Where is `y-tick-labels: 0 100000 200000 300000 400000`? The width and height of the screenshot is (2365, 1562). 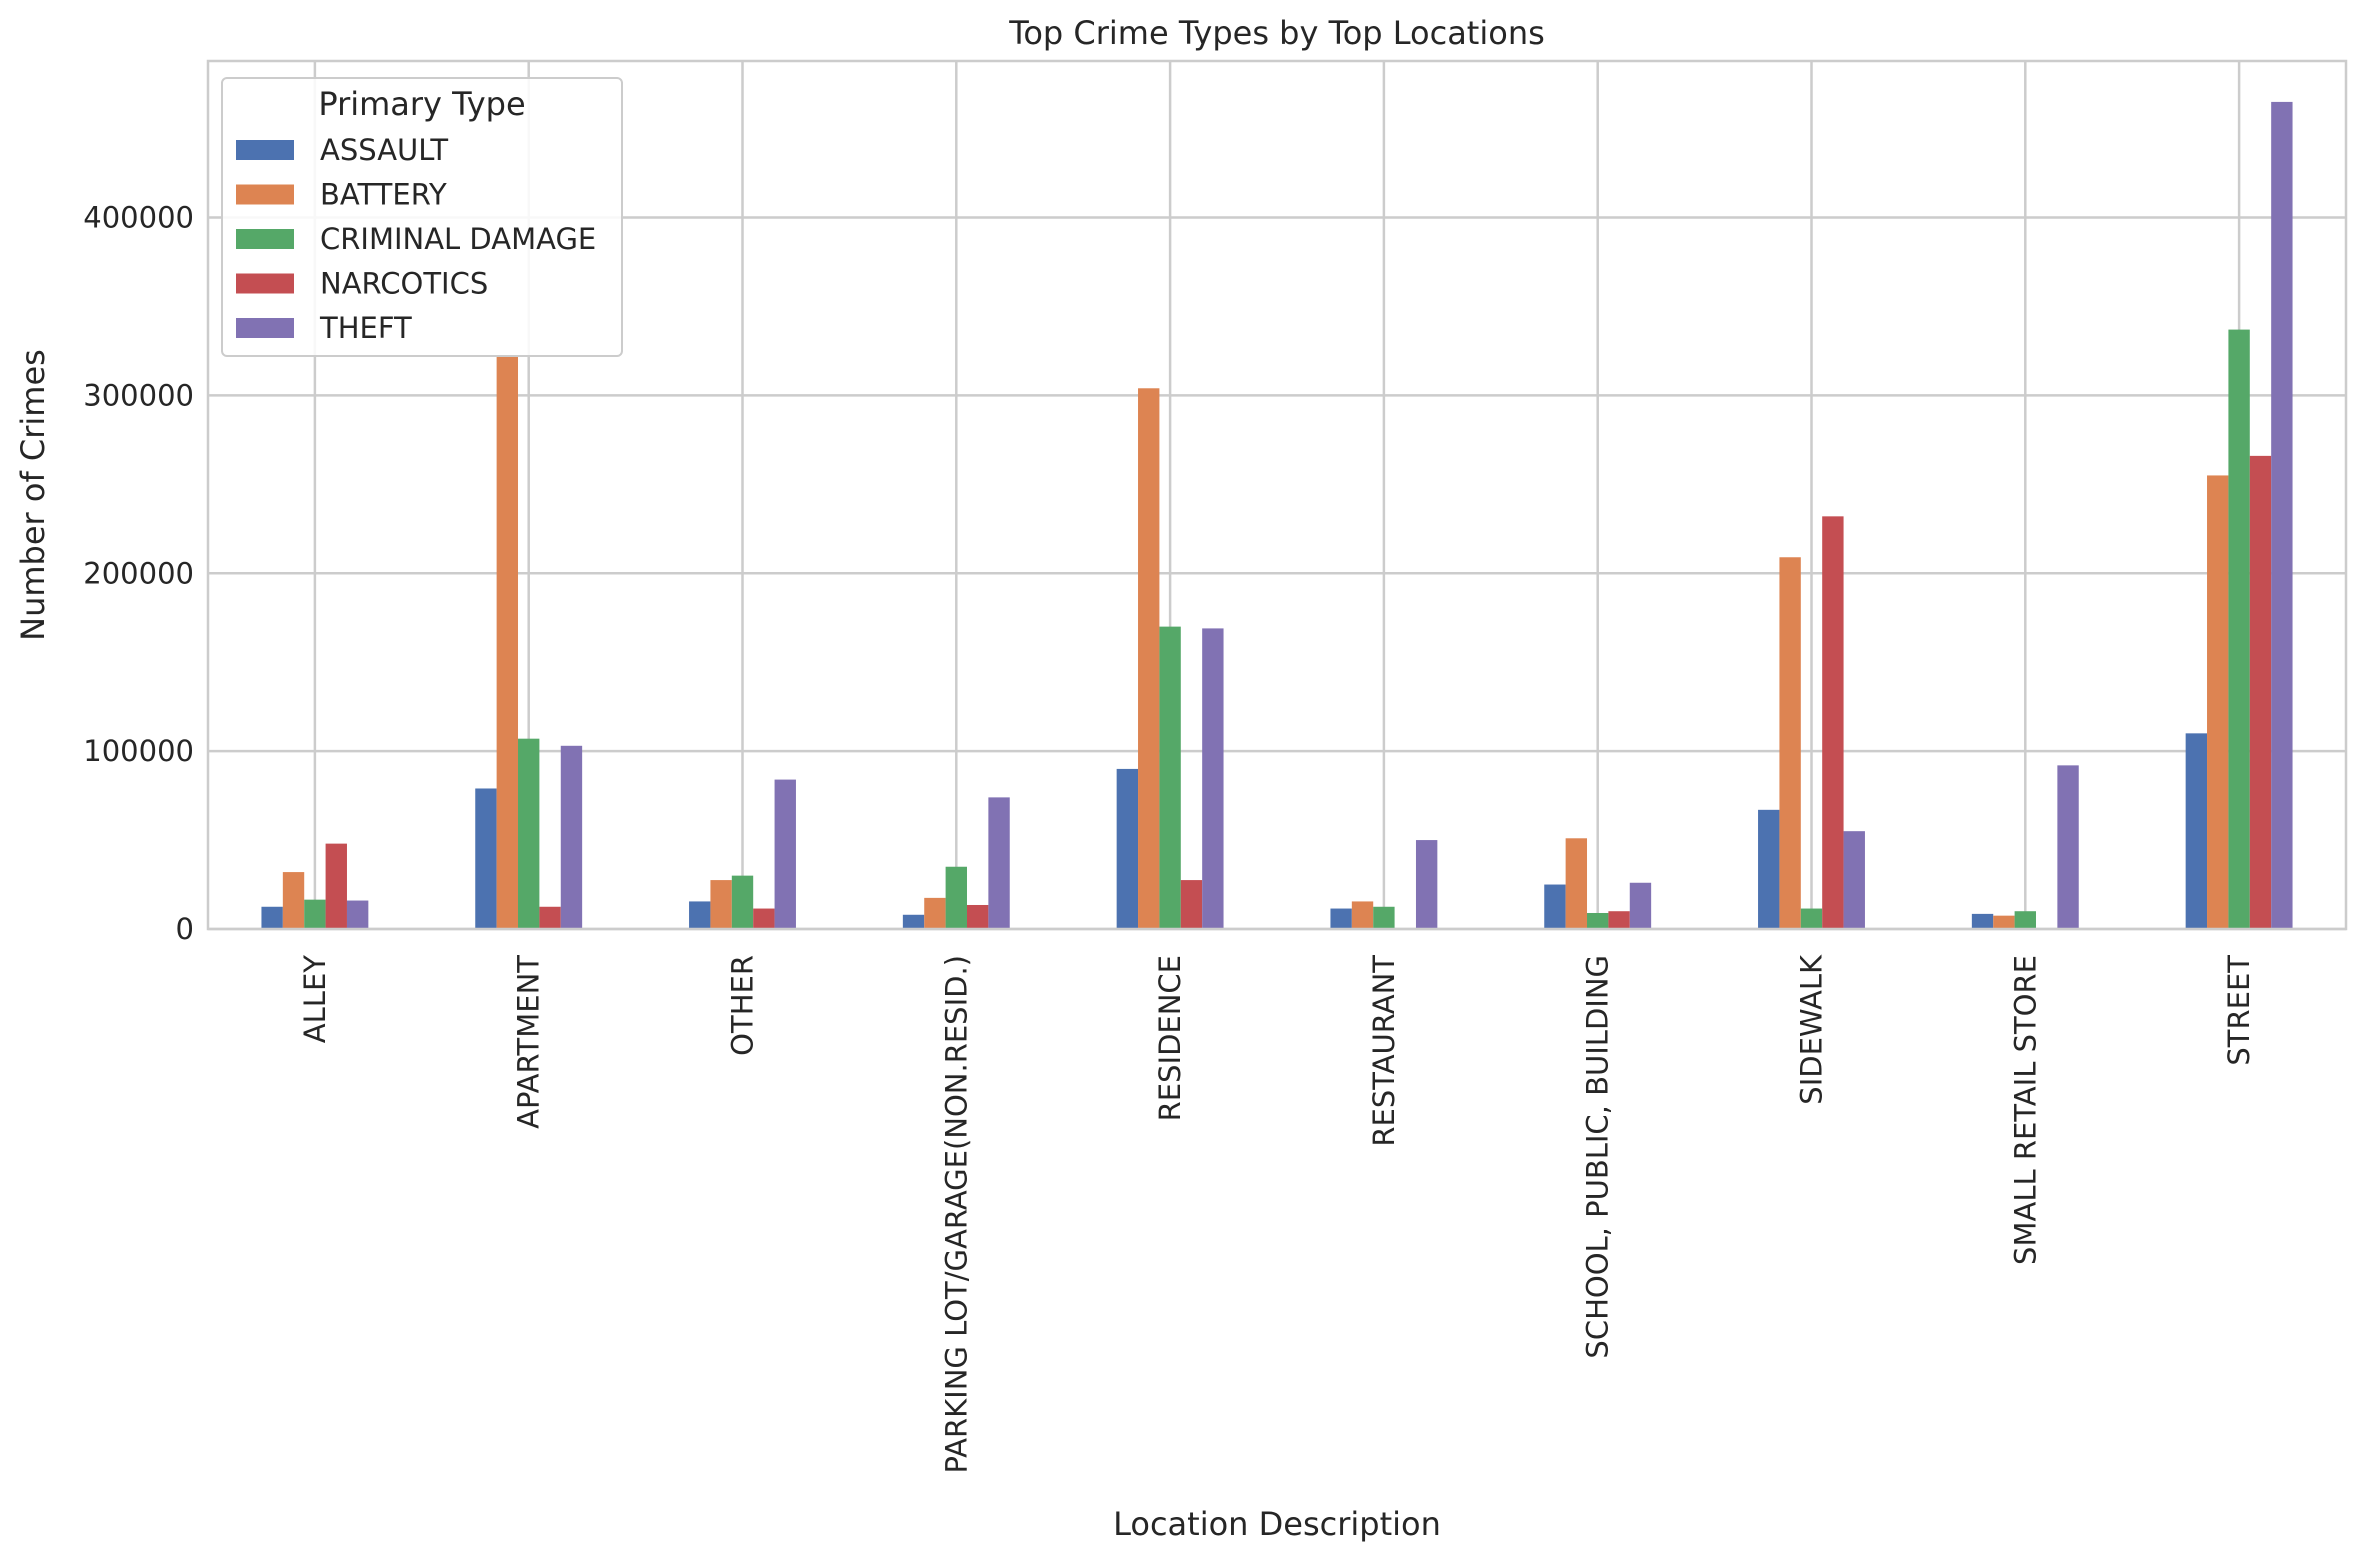 y-tick-labels: 0 100000 200000 300000 400000 is located at coordinates (138, 573).